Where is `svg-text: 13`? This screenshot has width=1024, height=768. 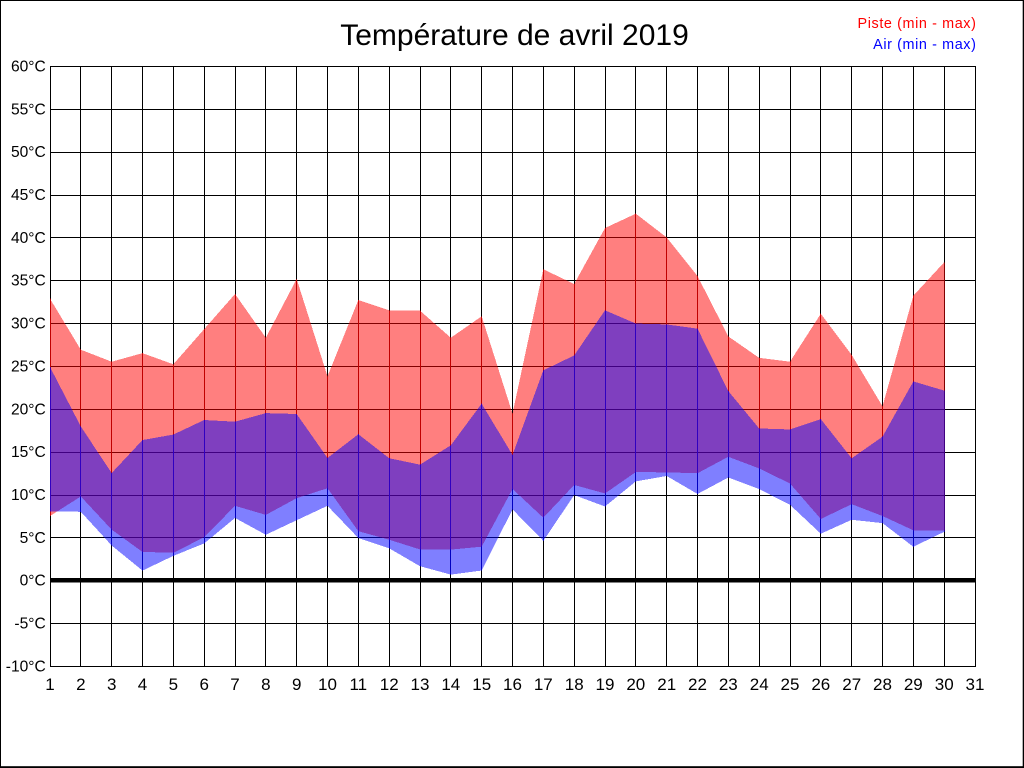
svg-text: 13 is located at coordinates (420, 684).